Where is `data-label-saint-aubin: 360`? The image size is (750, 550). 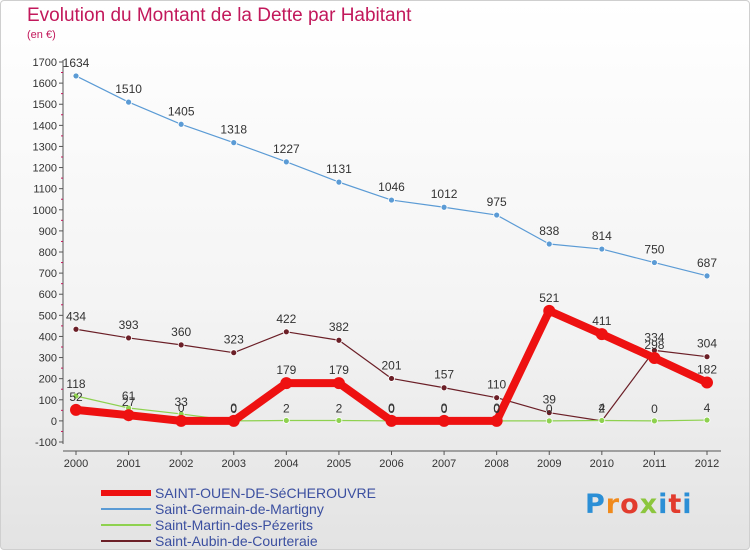
data-label-saint-aubin: 360 is located at coordinates (181, 332).